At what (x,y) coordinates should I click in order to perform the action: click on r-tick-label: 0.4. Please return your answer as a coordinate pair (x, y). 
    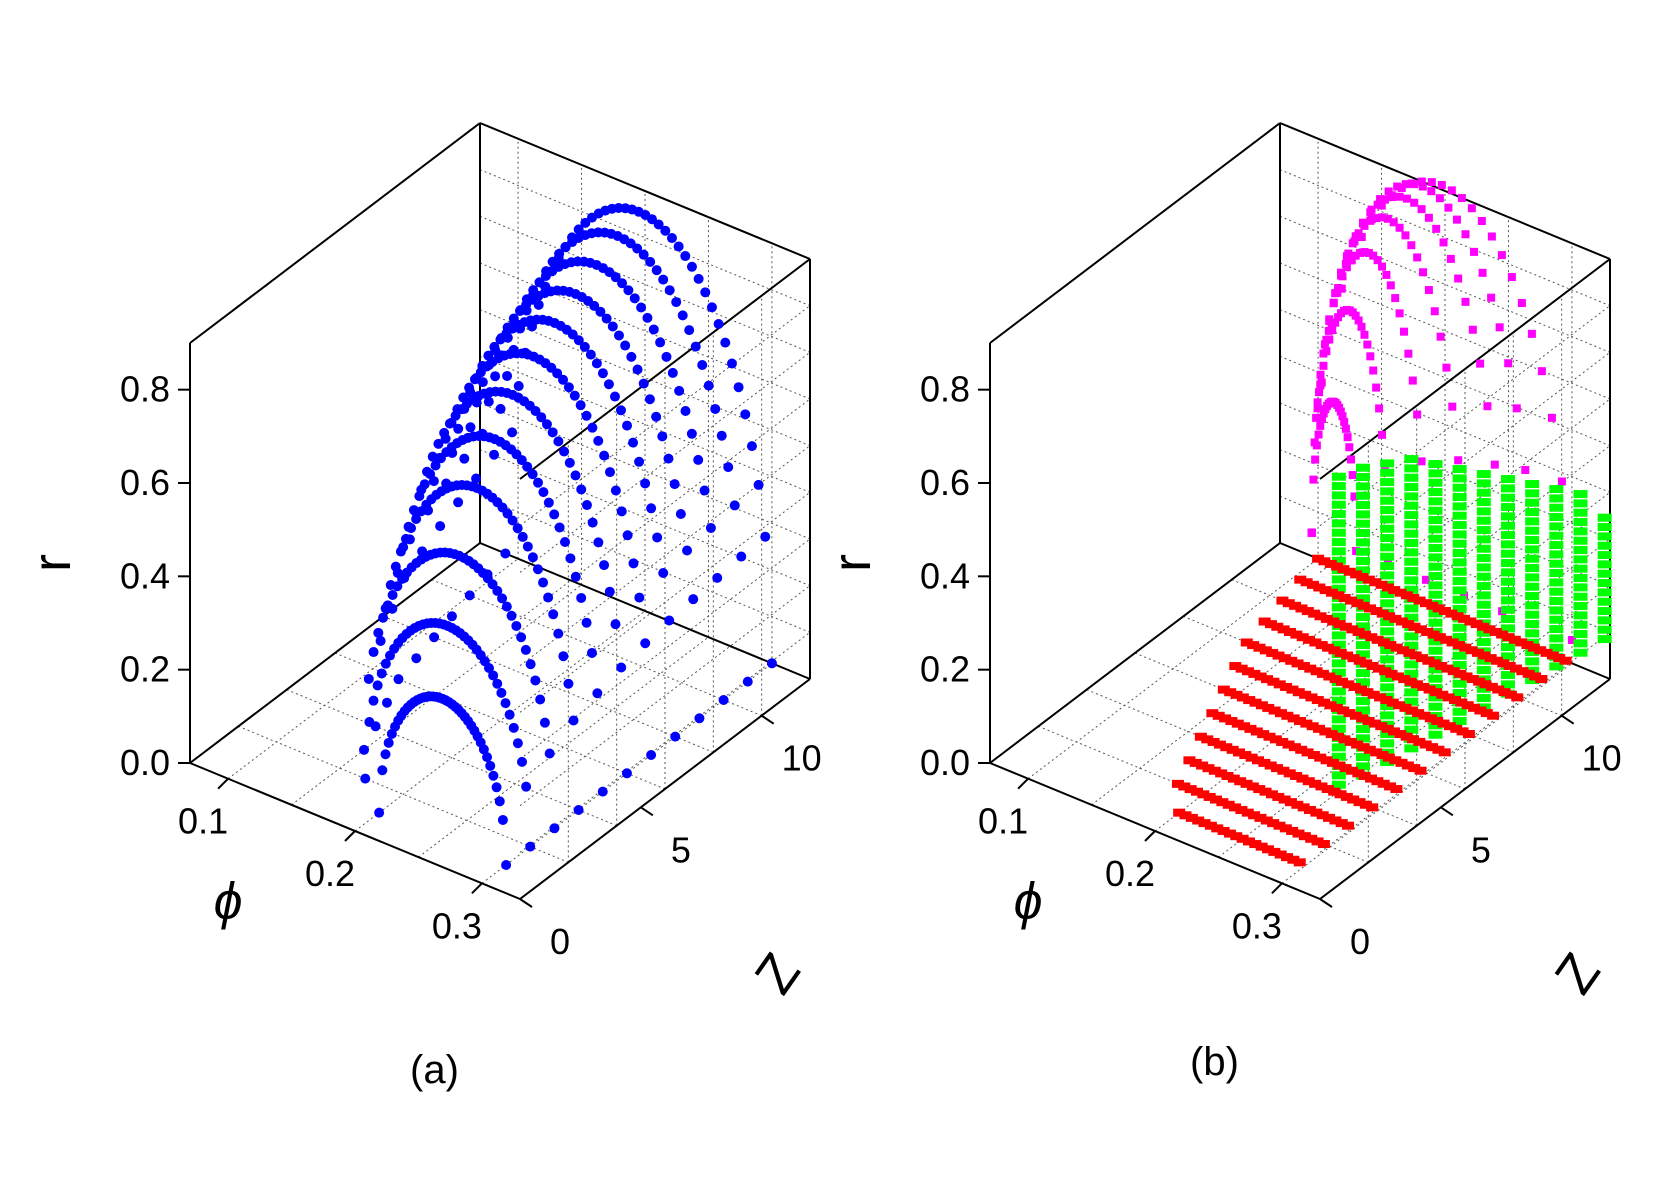
    Looking at the image, I should click on (145, 575).